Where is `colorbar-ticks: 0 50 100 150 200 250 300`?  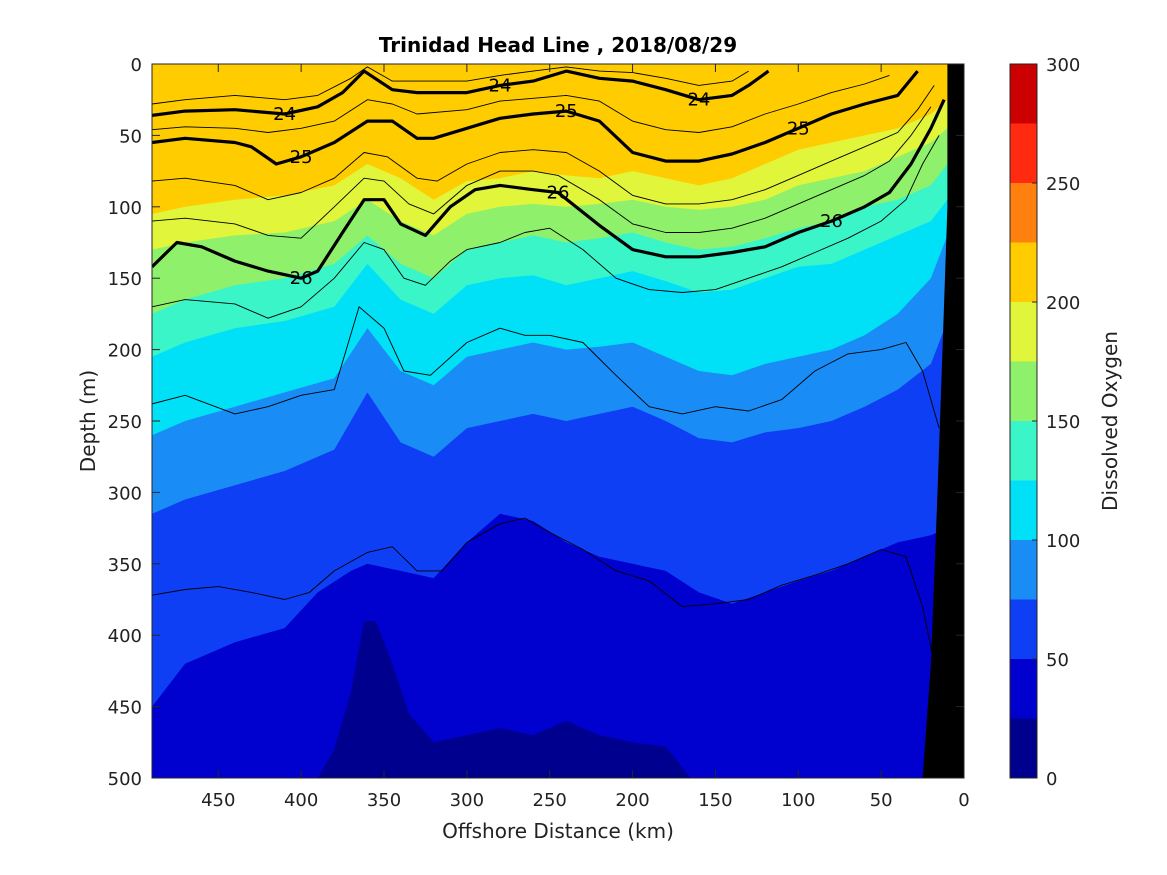 colorbar-ticks: 0 50 100 150 200 250 300 is located at coordinates (1056, 422).